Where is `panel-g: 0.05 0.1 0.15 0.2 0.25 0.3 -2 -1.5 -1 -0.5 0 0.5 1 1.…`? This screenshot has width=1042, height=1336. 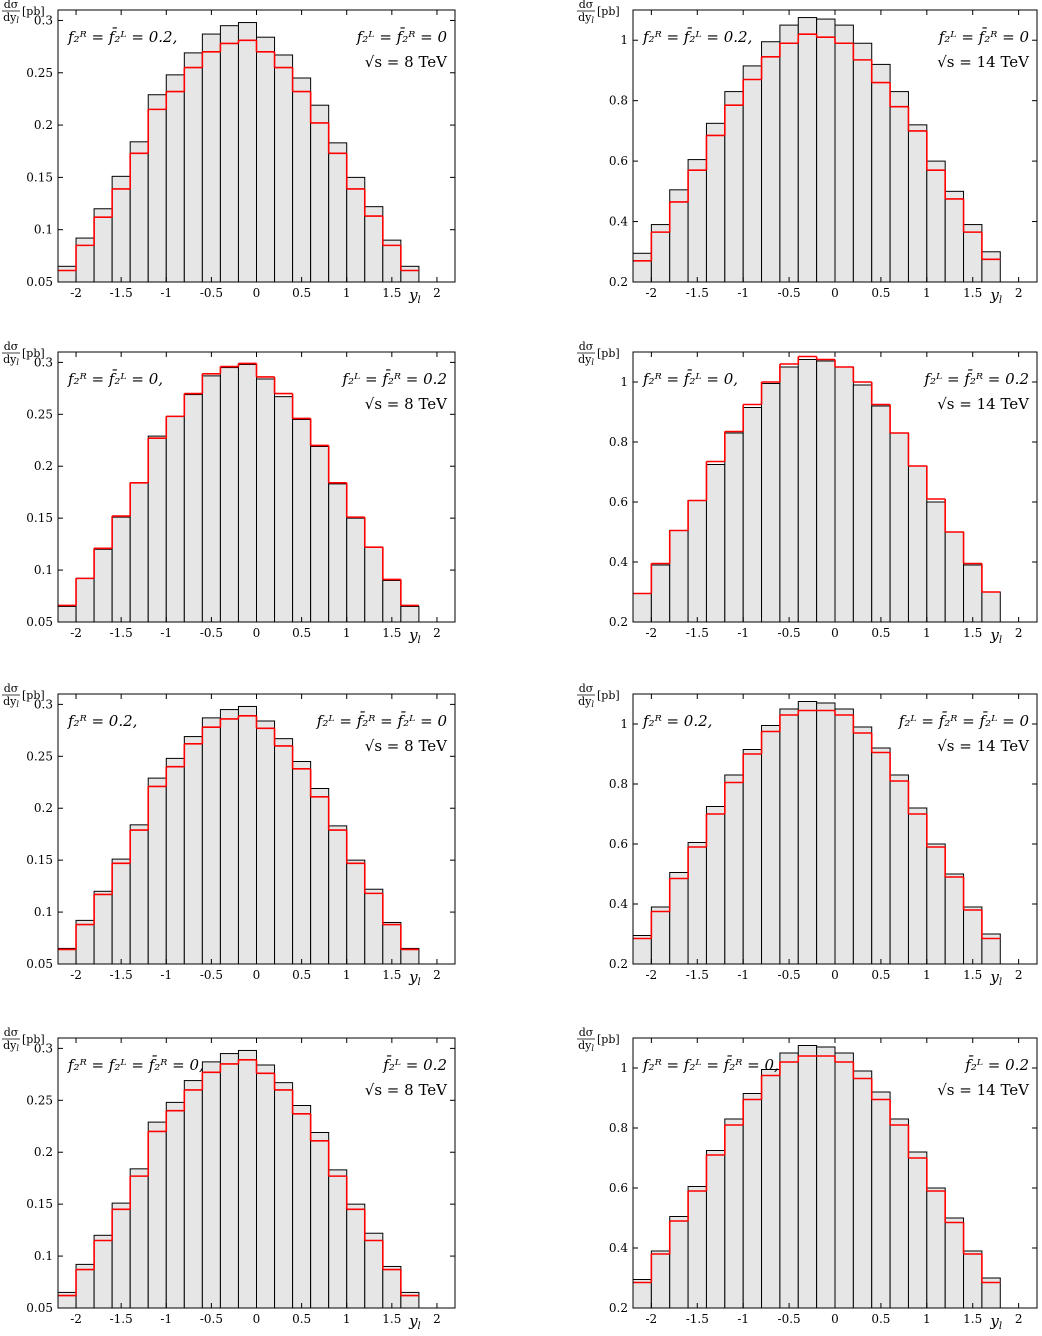
panel-g: 0.05 0.1 0.15 0.2 0.25 0.3 -2 -1.5 -1 -0.5 0 0.5 1 1.… is located at coordinates (229, 1179).